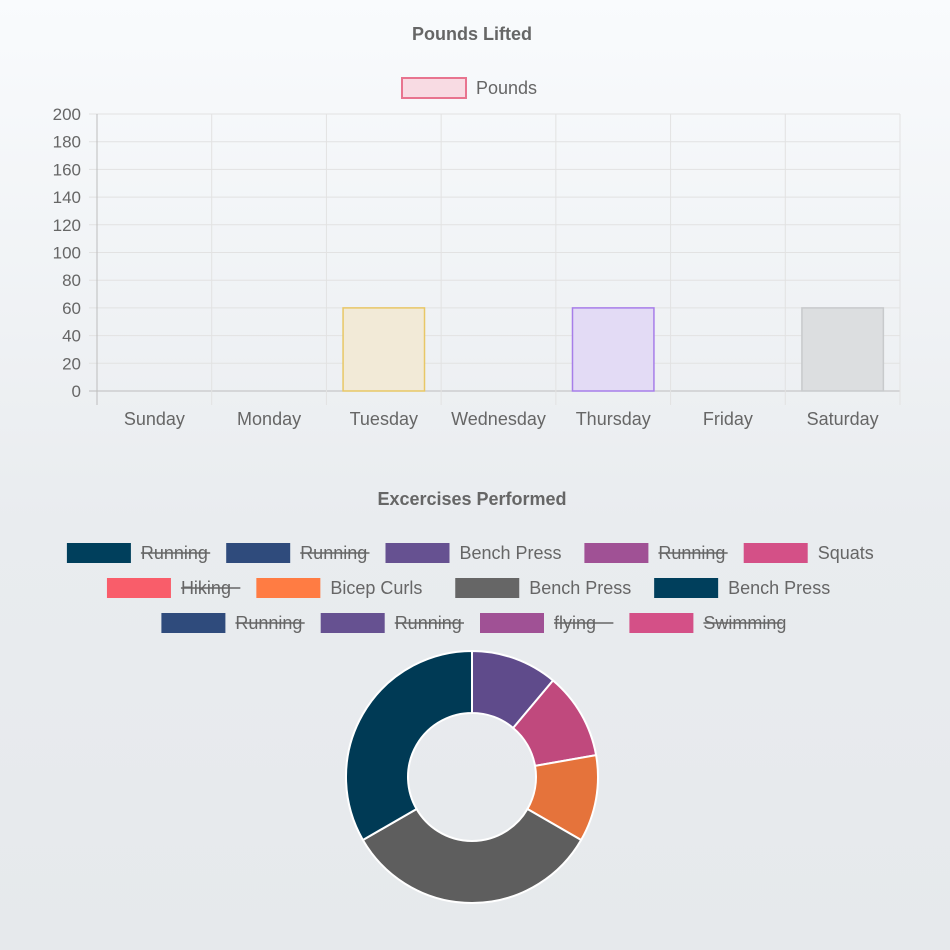 The width and height of the screenshot is (950, 950). What do you see at coordinates (67, 197) in the screenshot?
I see `y-tick-label: 140` at bounding box center [67, 197].